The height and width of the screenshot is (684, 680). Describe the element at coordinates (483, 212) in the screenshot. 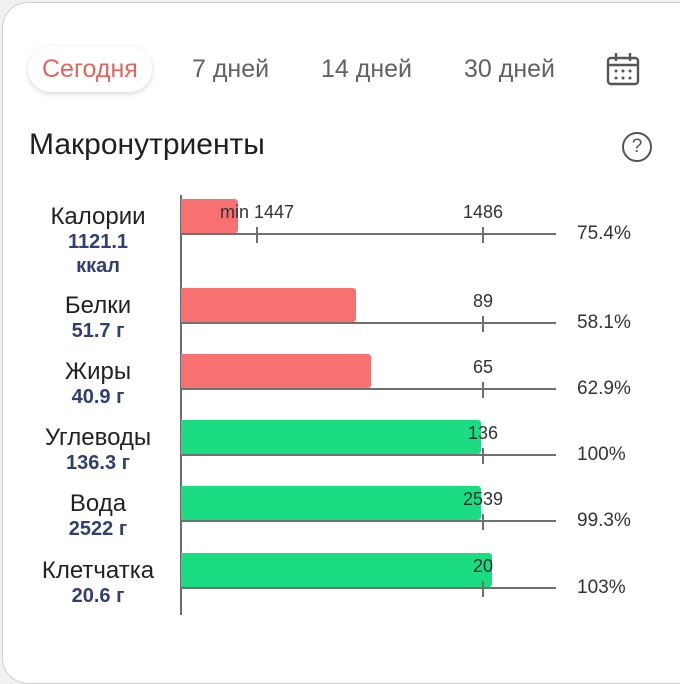

I see `target-label: 1486` at that location.